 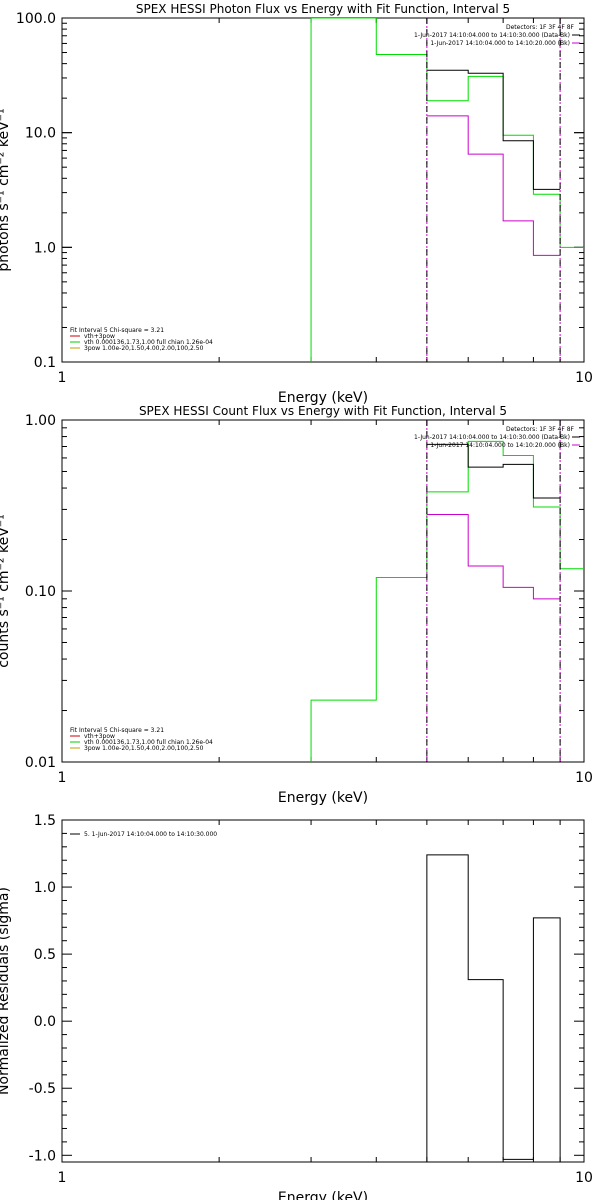 I want to click on y-tick-label: 0.1, so click(x=45, y=363).